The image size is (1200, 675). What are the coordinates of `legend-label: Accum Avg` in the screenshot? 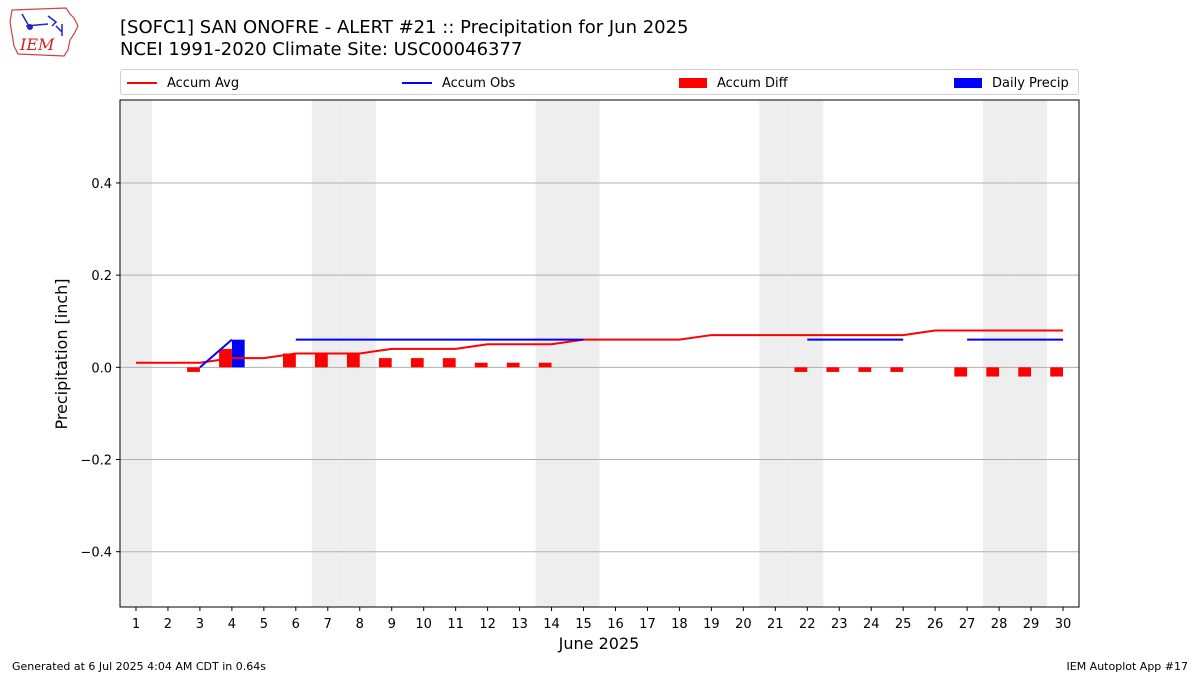 It's located at (203, 83).